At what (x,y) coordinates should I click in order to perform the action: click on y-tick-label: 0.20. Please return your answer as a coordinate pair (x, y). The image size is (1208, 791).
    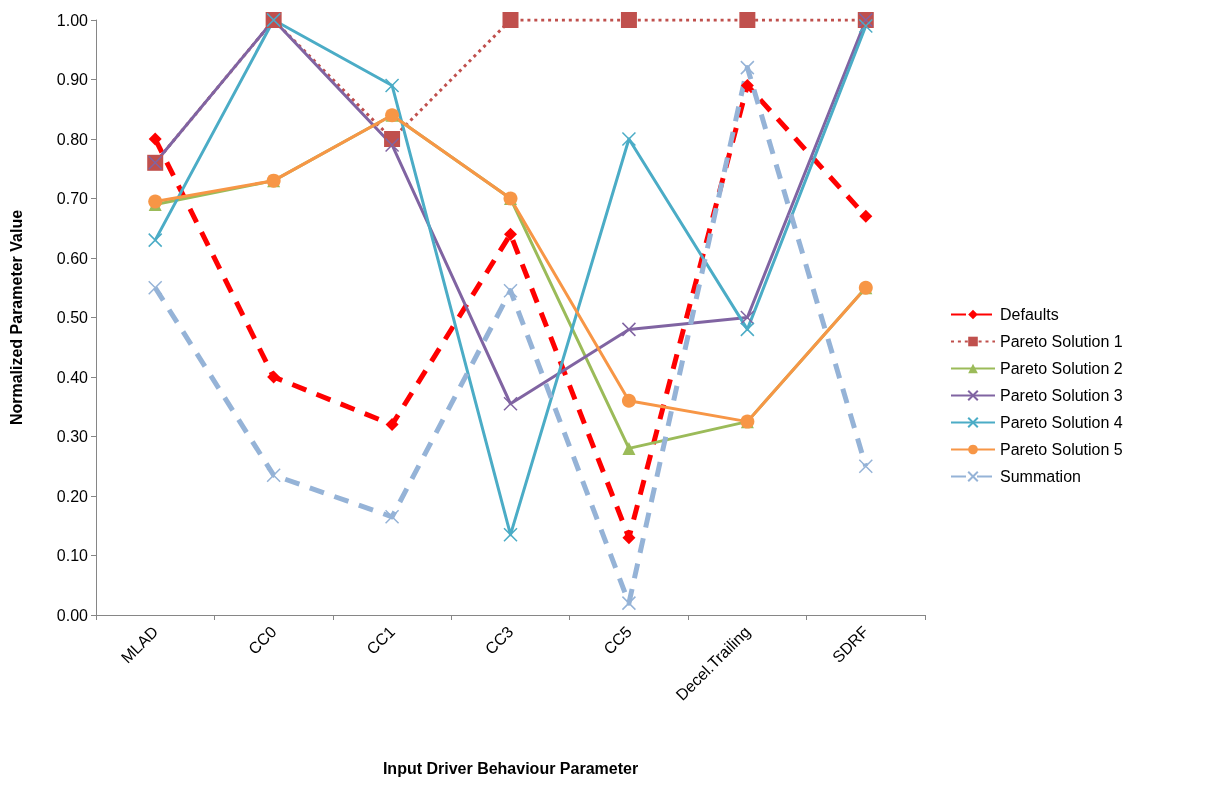
    Looking at the image, I should click on (72, 496).